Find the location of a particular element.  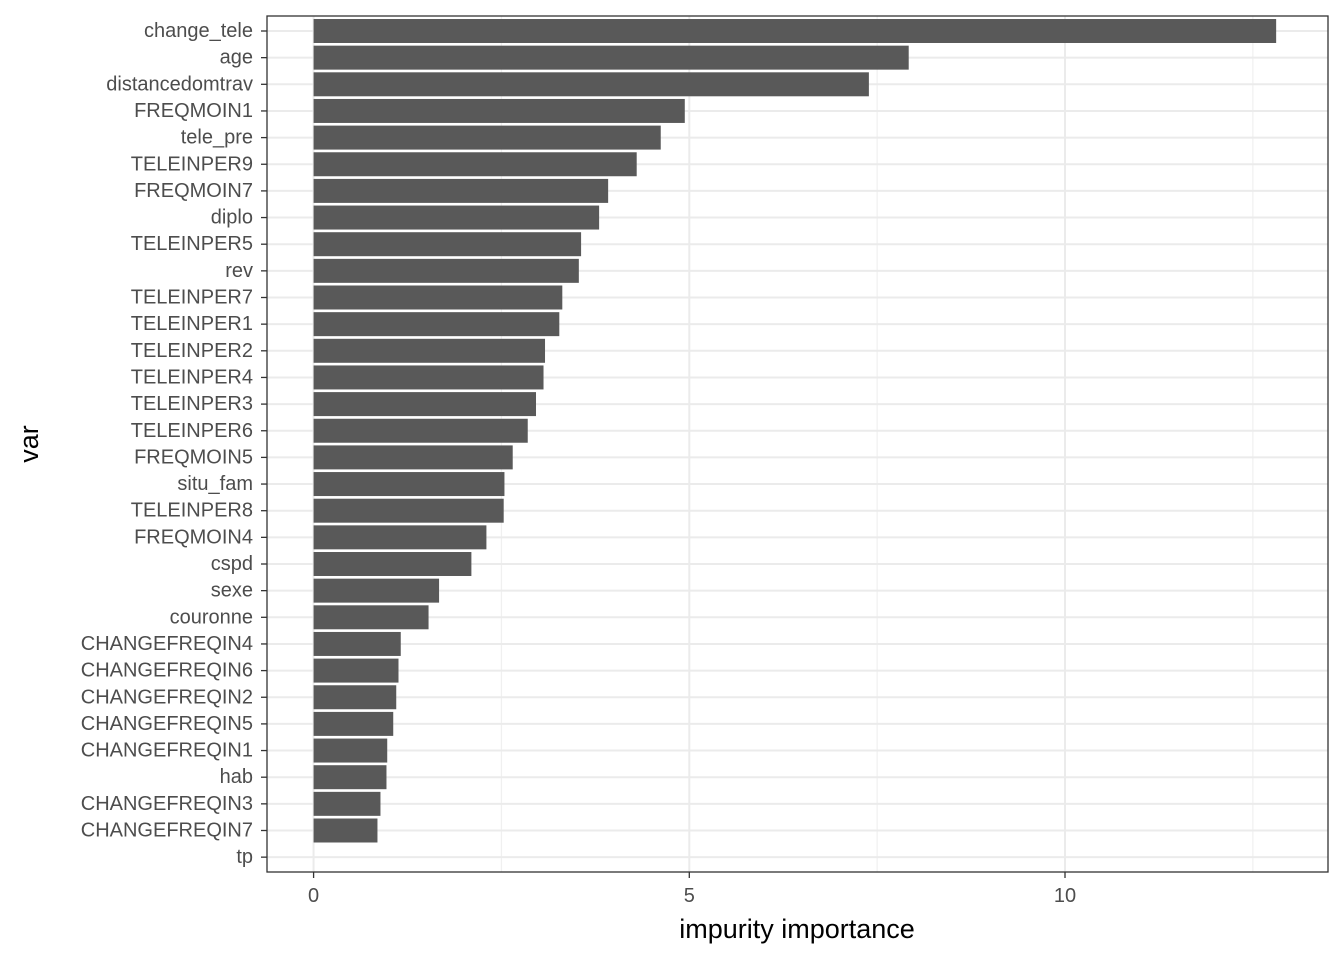

bar-sexe is located at coordinates (376, 590).